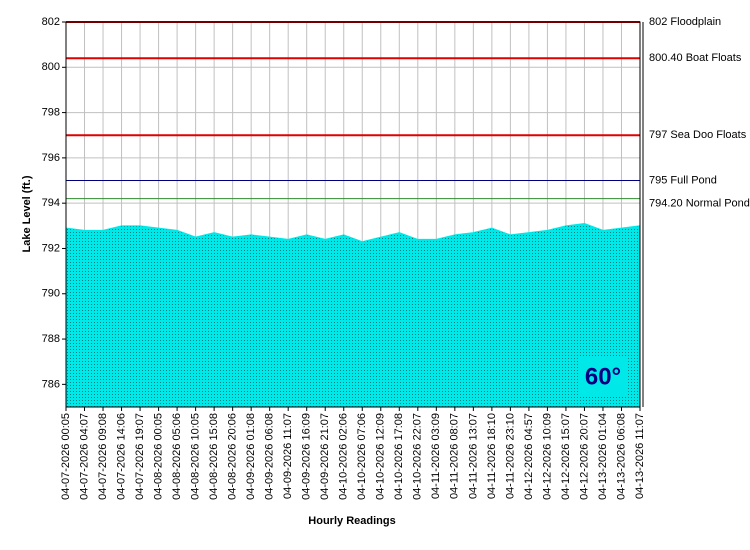 The image size is (750, 550). Describe the element at coordinates (51, 203) in the screenshot. I see `y-tick-label: 794` at that location.